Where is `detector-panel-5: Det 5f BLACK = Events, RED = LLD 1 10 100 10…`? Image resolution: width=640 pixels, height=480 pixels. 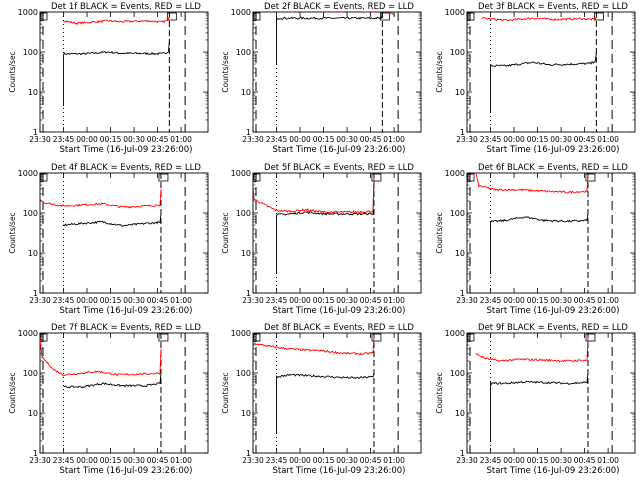
detector-panel-5: Det 5f BLACK = Events, RED = LLD 1 10 100 10… is located at coordinates (321, 239).